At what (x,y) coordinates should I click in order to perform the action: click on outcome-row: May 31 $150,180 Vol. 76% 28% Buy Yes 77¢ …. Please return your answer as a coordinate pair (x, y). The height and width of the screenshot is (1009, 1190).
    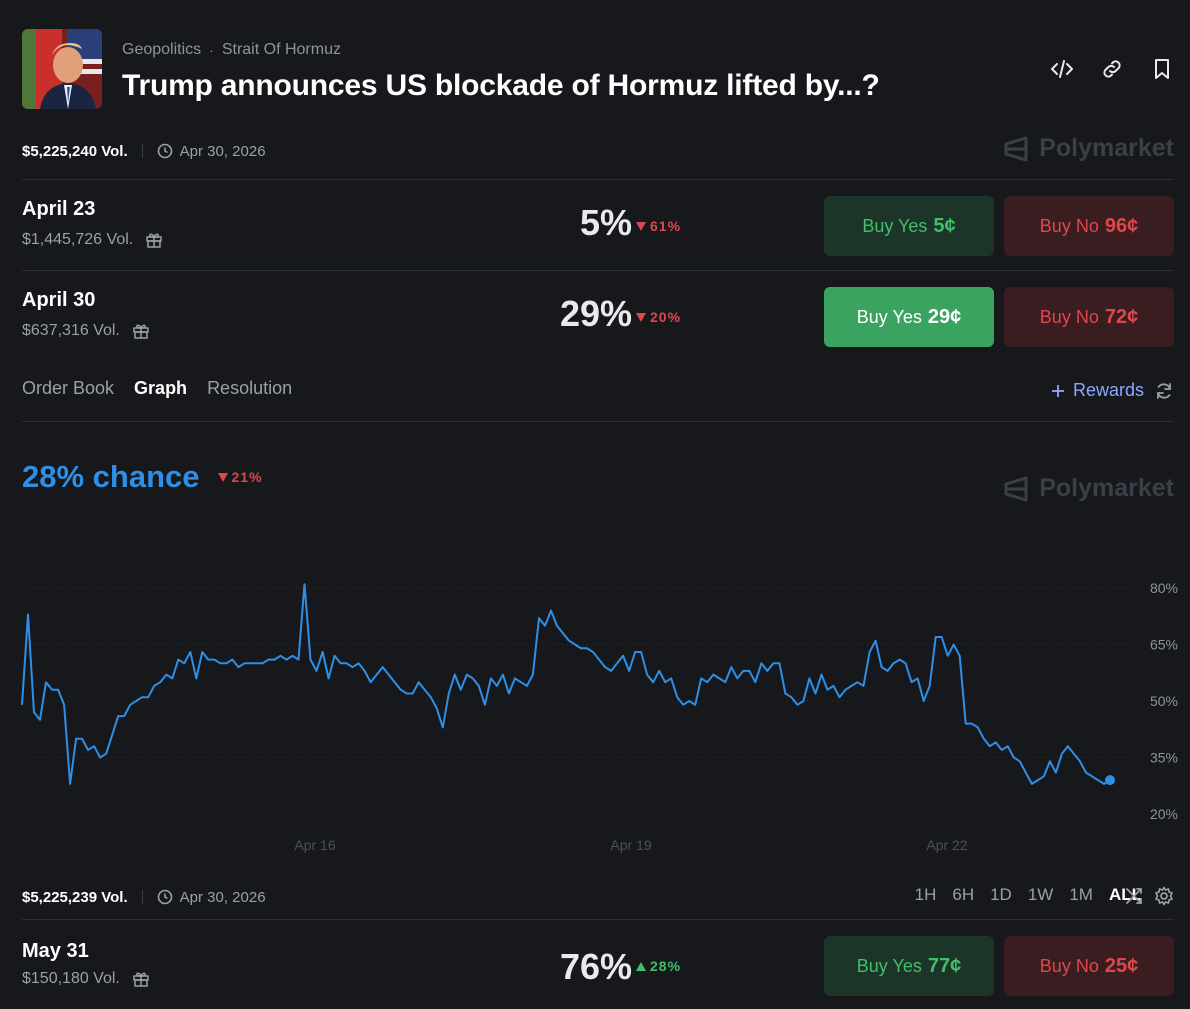
    Looking at the image, I should click on (598, 964).